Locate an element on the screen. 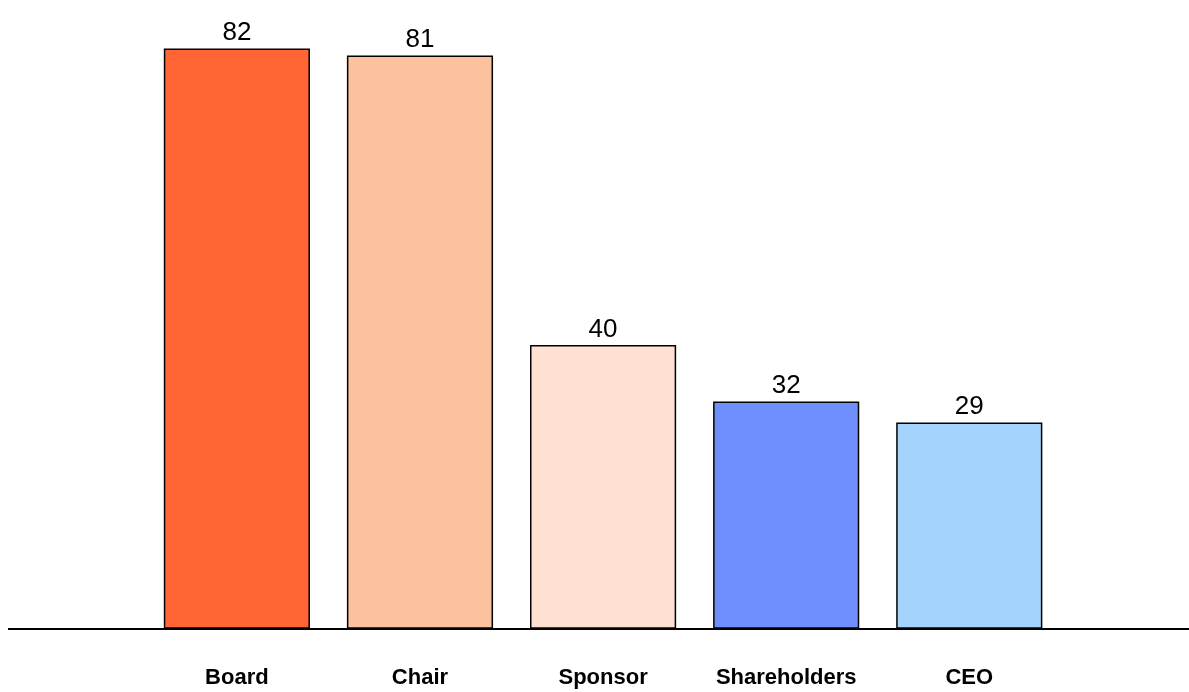 The image size is (1189, 692). x-tick-label: CEO is located at coordinates (969, 677).